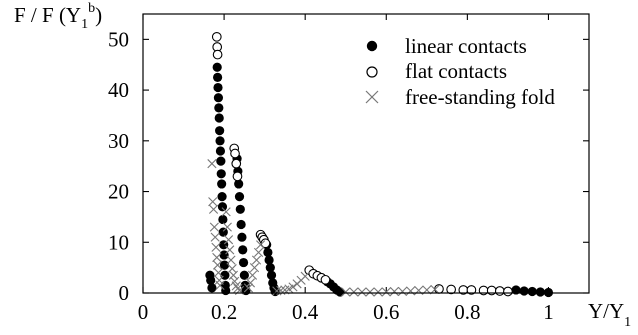 This screenshot has height=335, width=638. Describe the element at coordinates (456, 71) in the screenshot. I see `legend-label-flat: flat contacts` at that location.